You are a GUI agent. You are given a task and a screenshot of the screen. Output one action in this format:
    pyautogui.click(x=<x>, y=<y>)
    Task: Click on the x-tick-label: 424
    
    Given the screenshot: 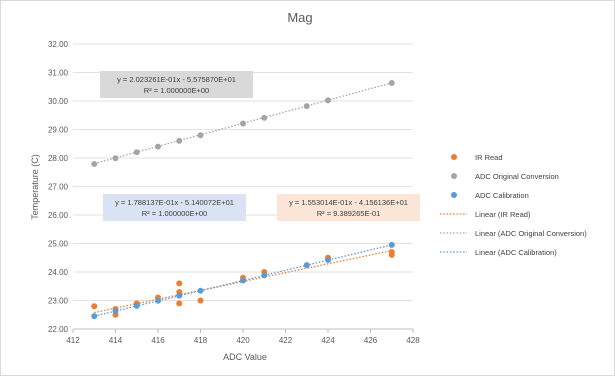 What is the action you would take?
    pyautogui.click(x=328, y=340)
    